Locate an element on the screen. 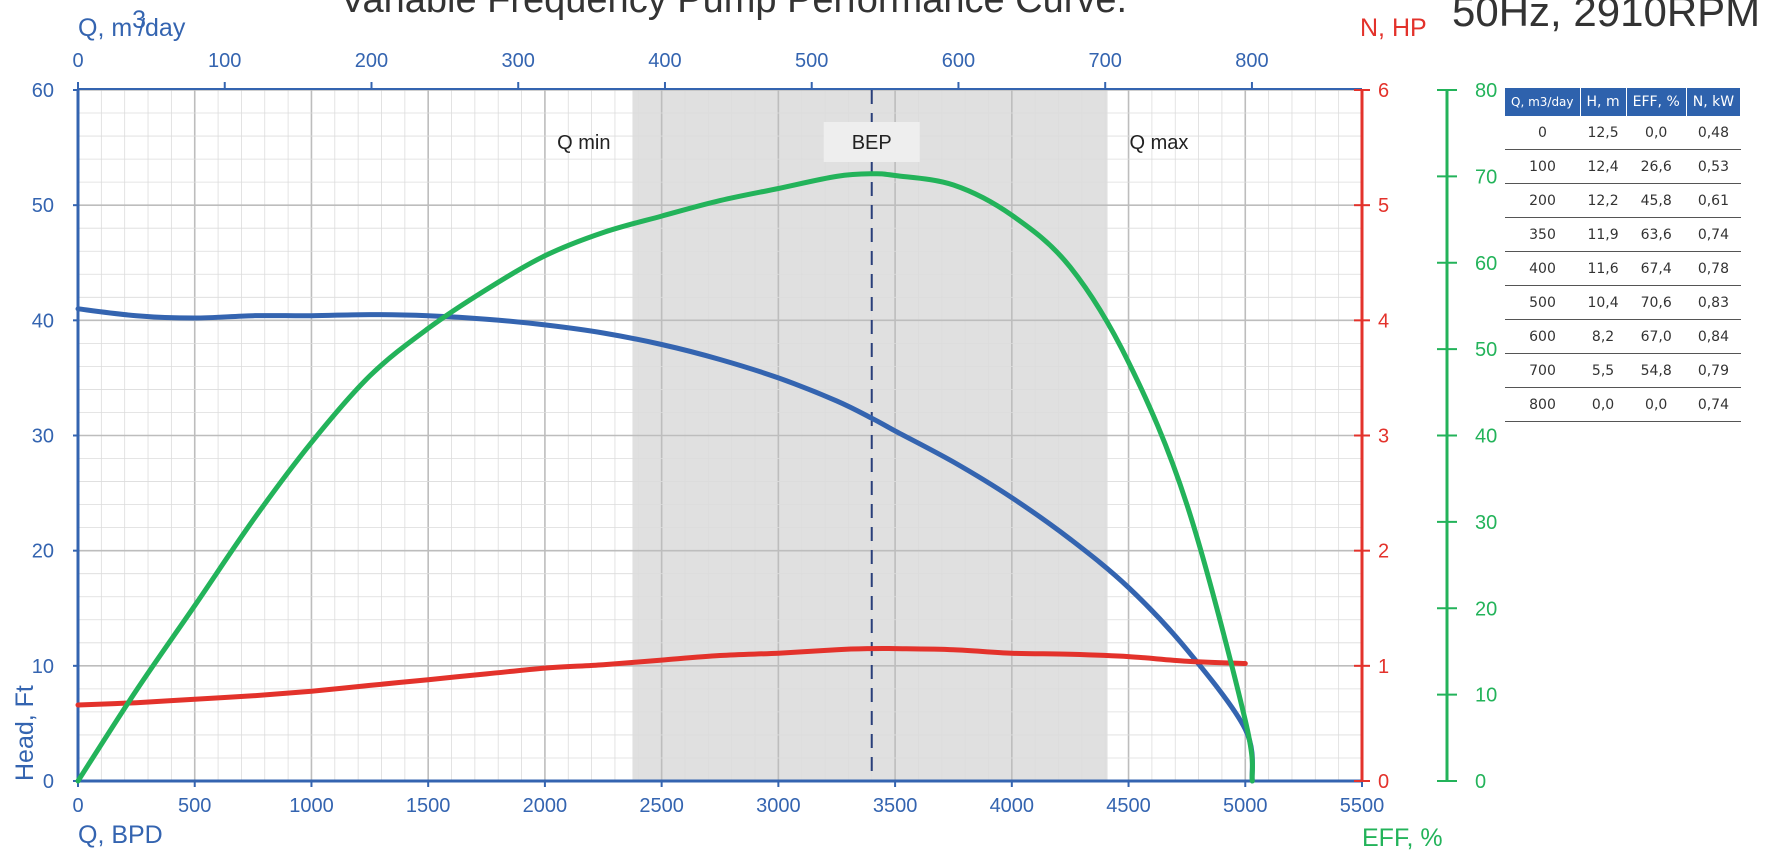 The width and height of the screenshot is (1779, 853). table-cell: 0,61 is located at coordinates (1713, 200).